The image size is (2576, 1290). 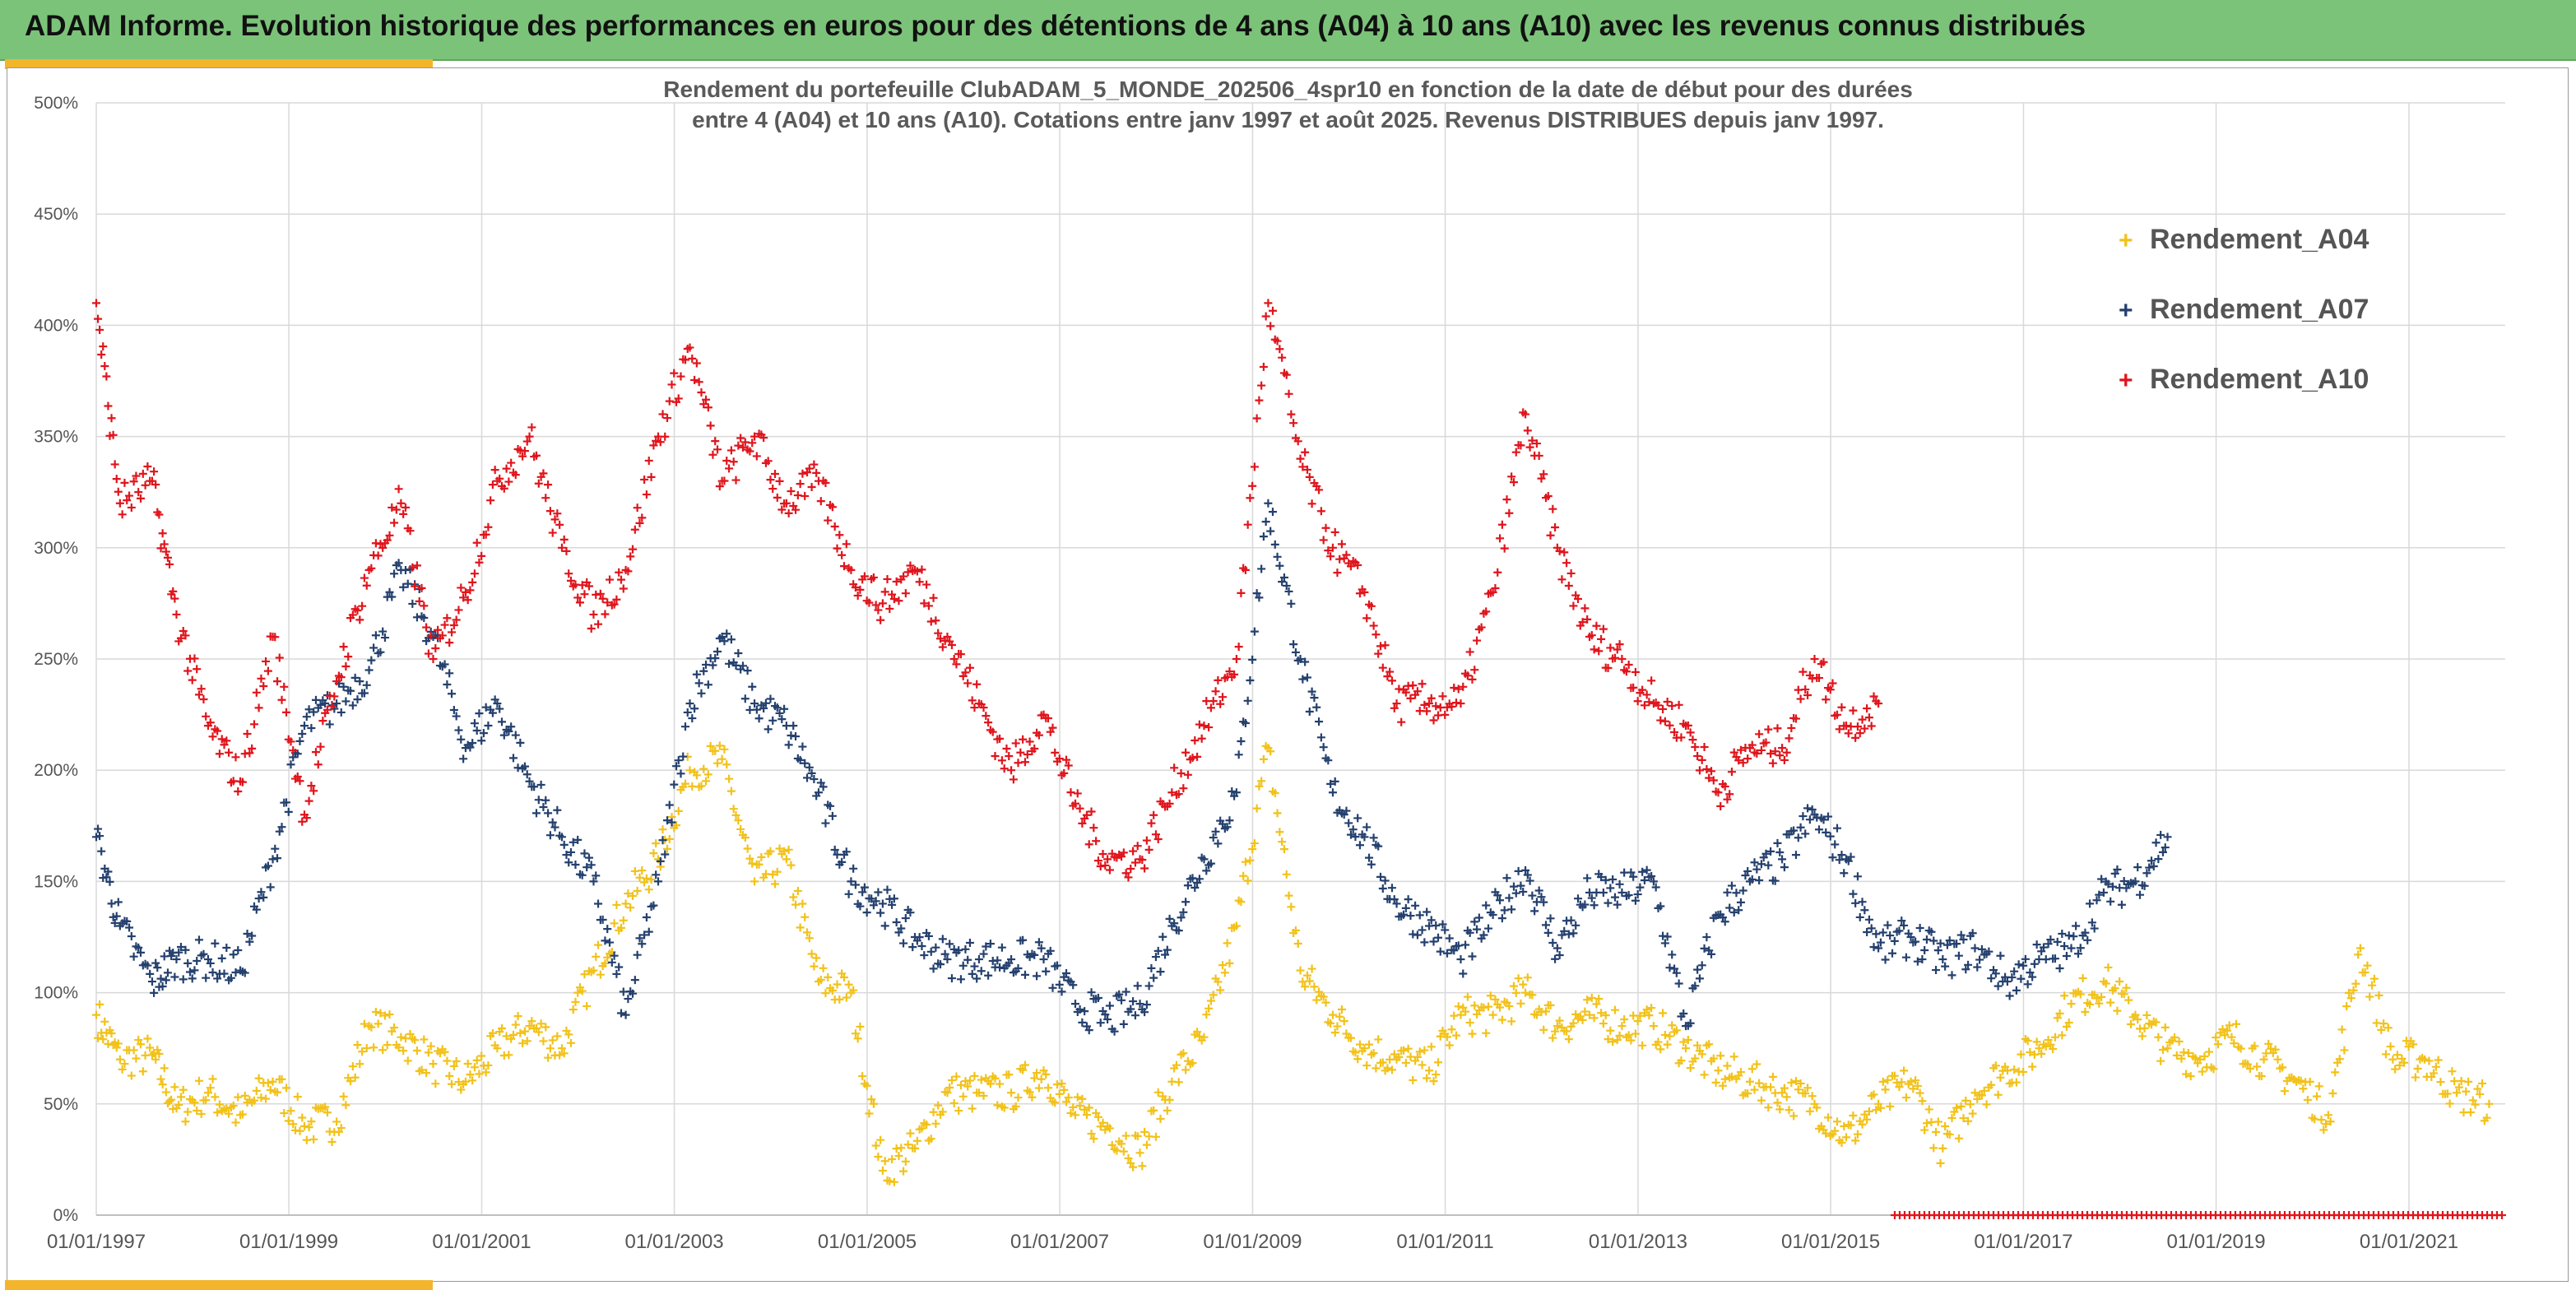 I want to click on legend-label-a07: Rendement_A07, so click(x=2259, y=309).